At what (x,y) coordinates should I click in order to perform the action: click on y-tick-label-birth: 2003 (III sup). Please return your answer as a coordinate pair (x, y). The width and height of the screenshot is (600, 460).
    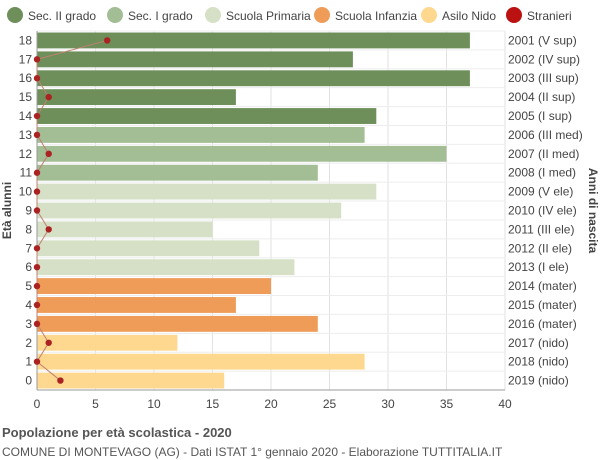
    Looking at the image, I should click on (543, 78).